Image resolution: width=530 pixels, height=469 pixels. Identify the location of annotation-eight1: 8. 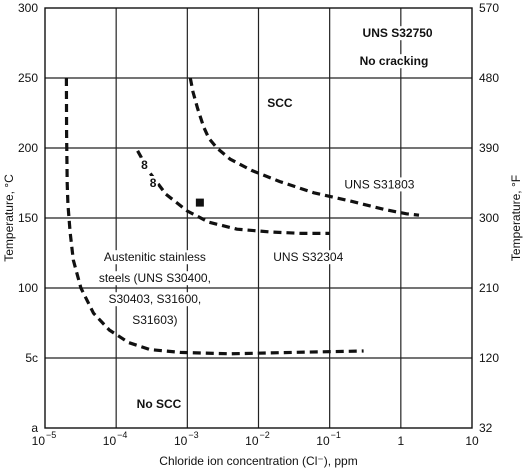
(144, 165).